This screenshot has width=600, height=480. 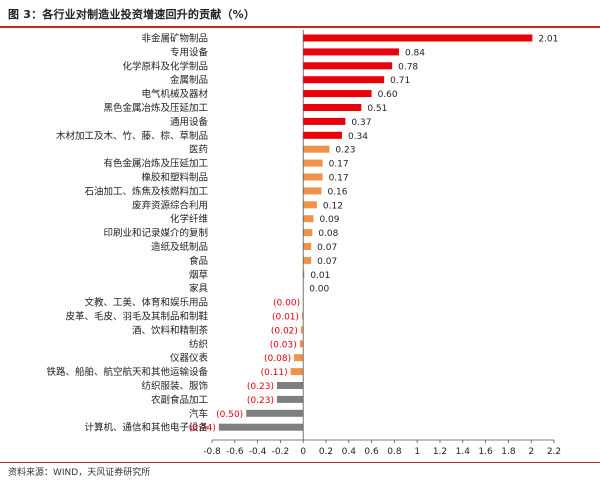 I want to click on value-label: 0.08, so click(x=328, y=234).